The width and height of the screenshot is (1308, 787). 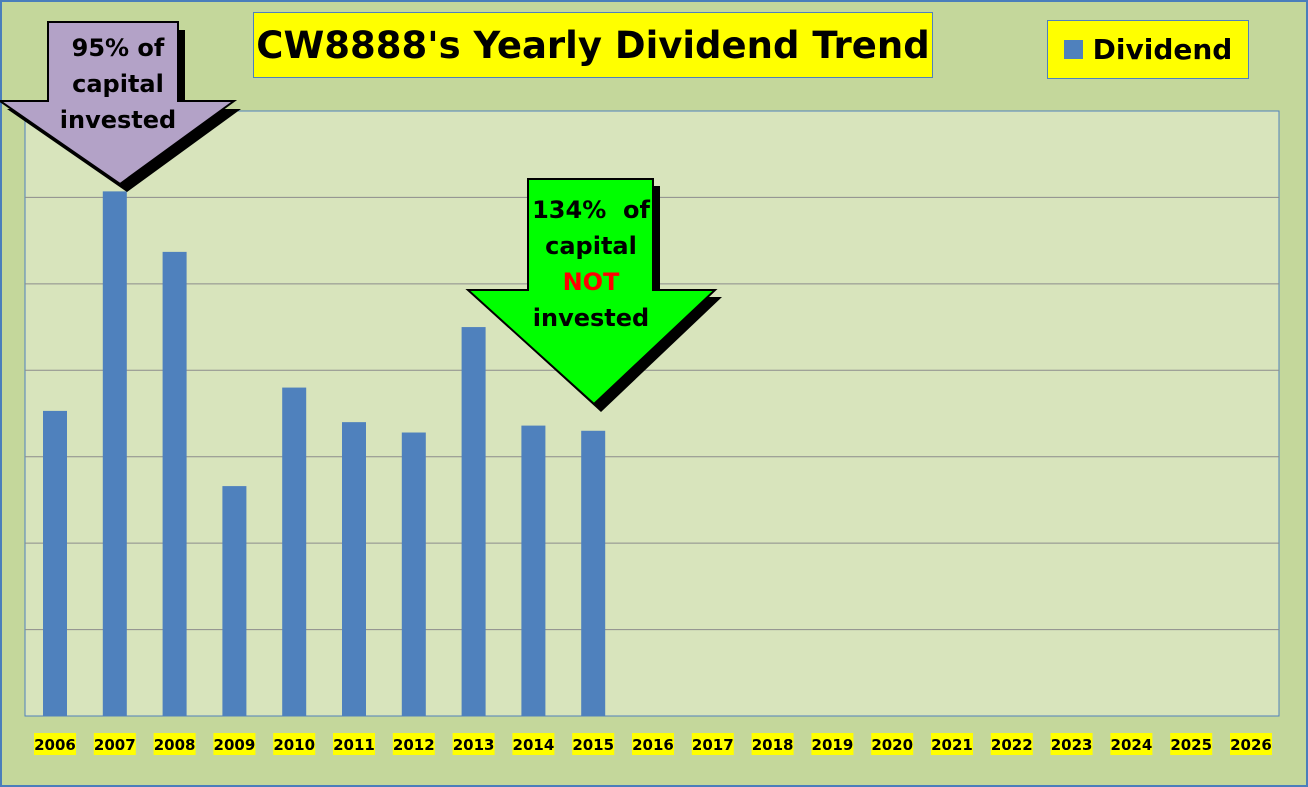 What do you see at coordinates (591, 264) in the screenshot?
I see `right-arrow-text: 134% of capital NOT invested` at bounding box center [591, 264].